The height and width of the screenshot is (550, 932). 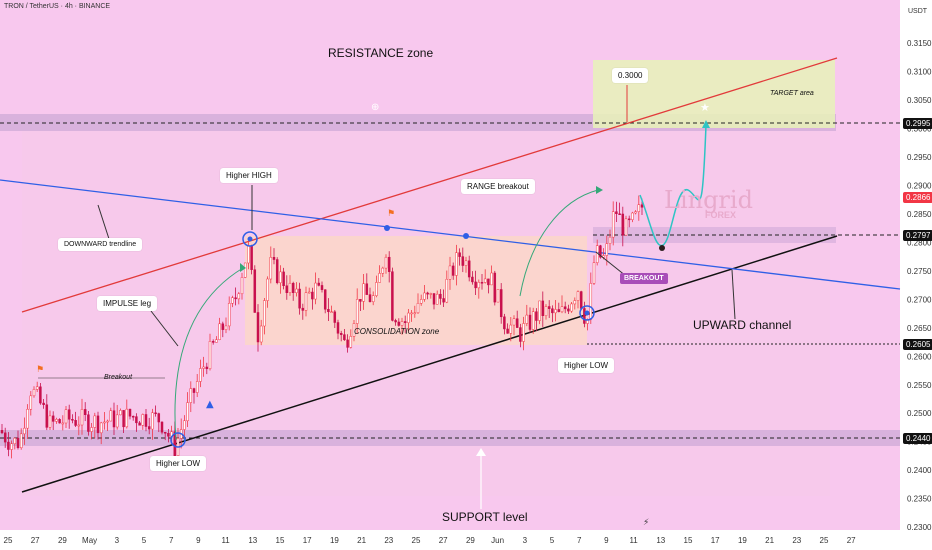 What do you see at coordinates (559, 243) in the screenshot?
I see `range-breakout-arrow` at bounding box center [559, 243].